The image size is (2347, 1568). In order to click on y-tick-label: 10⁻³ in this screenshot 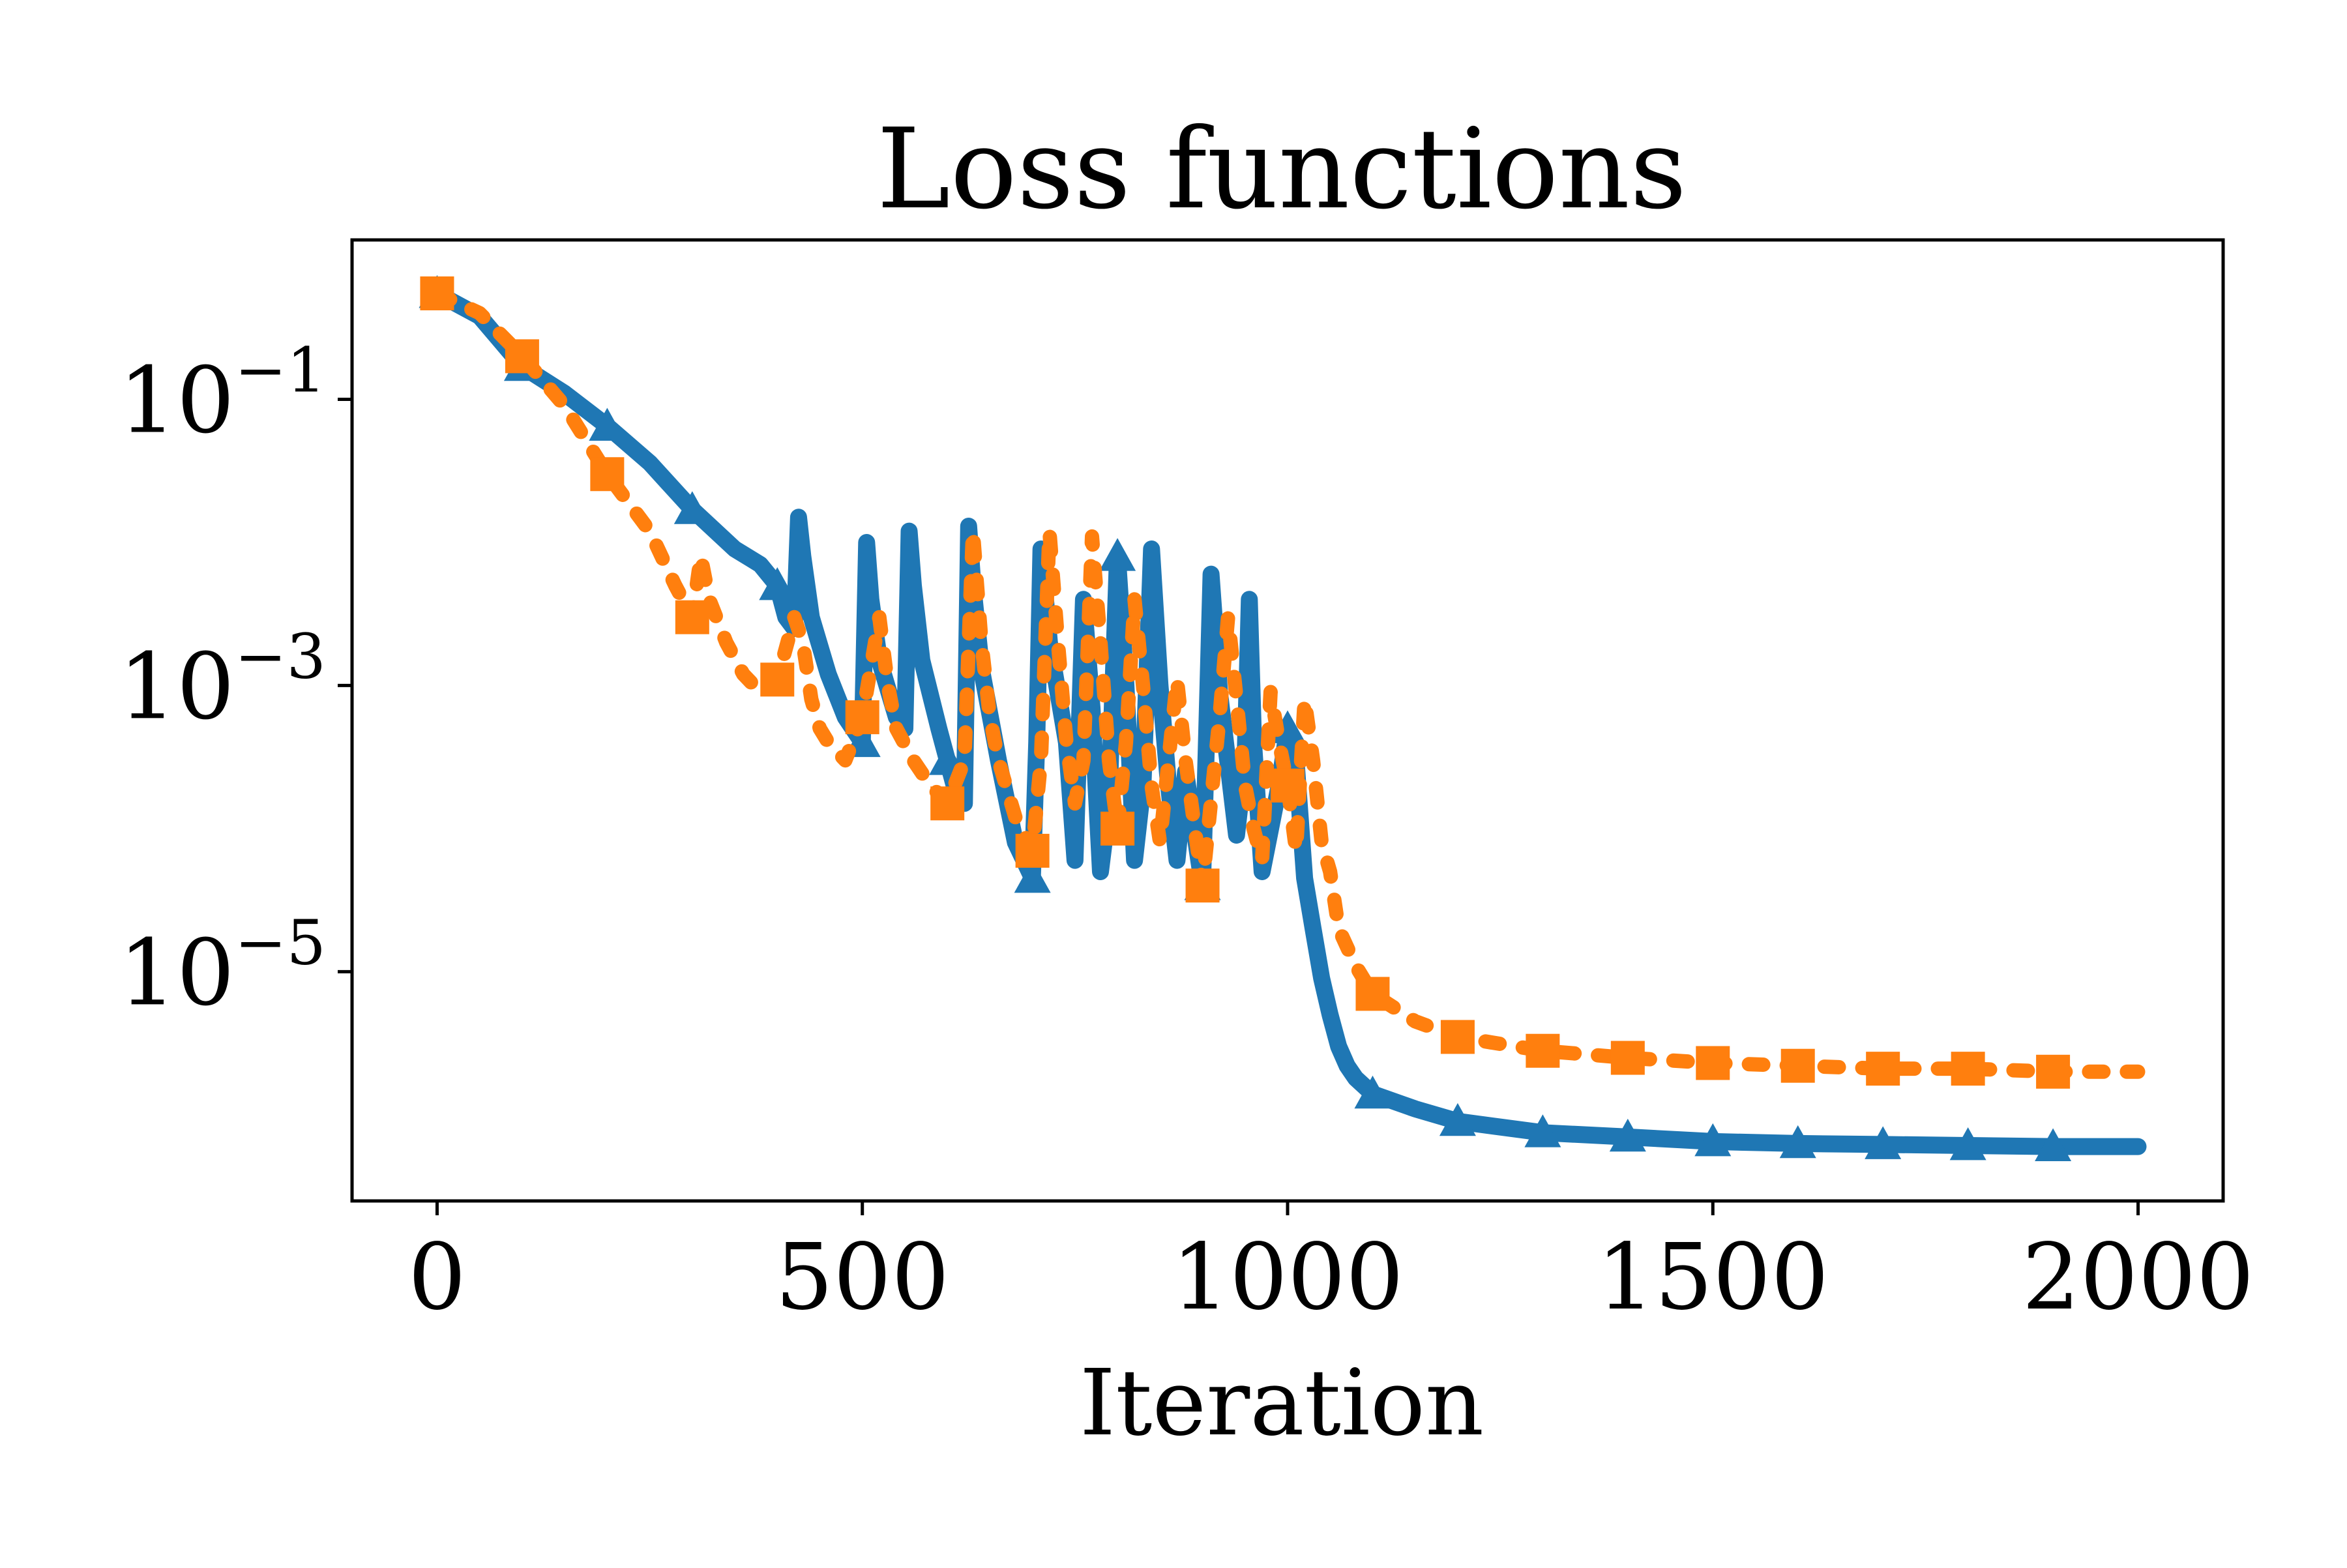, I will do `click(222, 681)`.